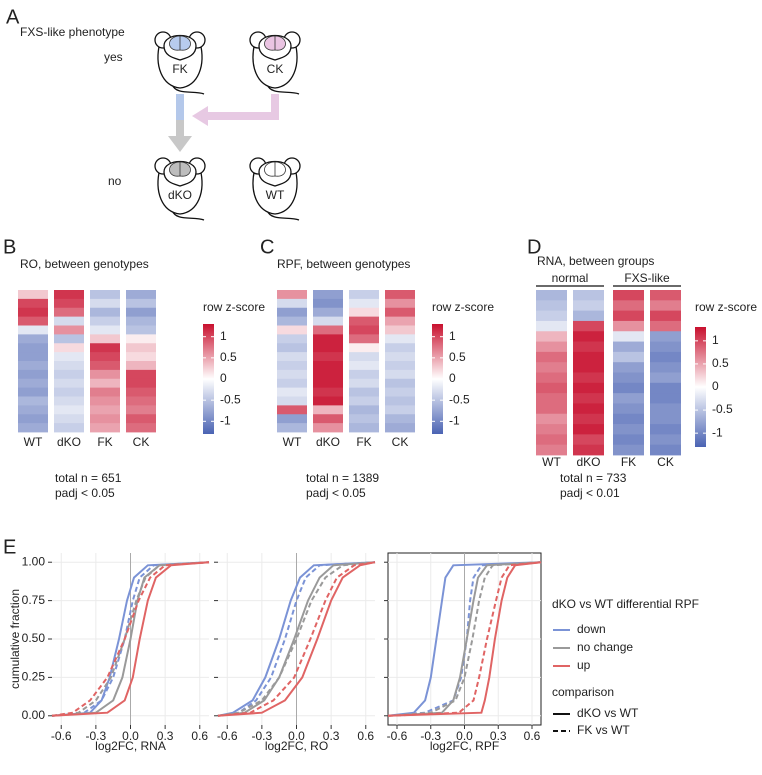 The image size is (762, 775). What do you see at coordinates (9, 247) in the screenshot?
I see `panel-label: B` at bounding box center [9, 247].